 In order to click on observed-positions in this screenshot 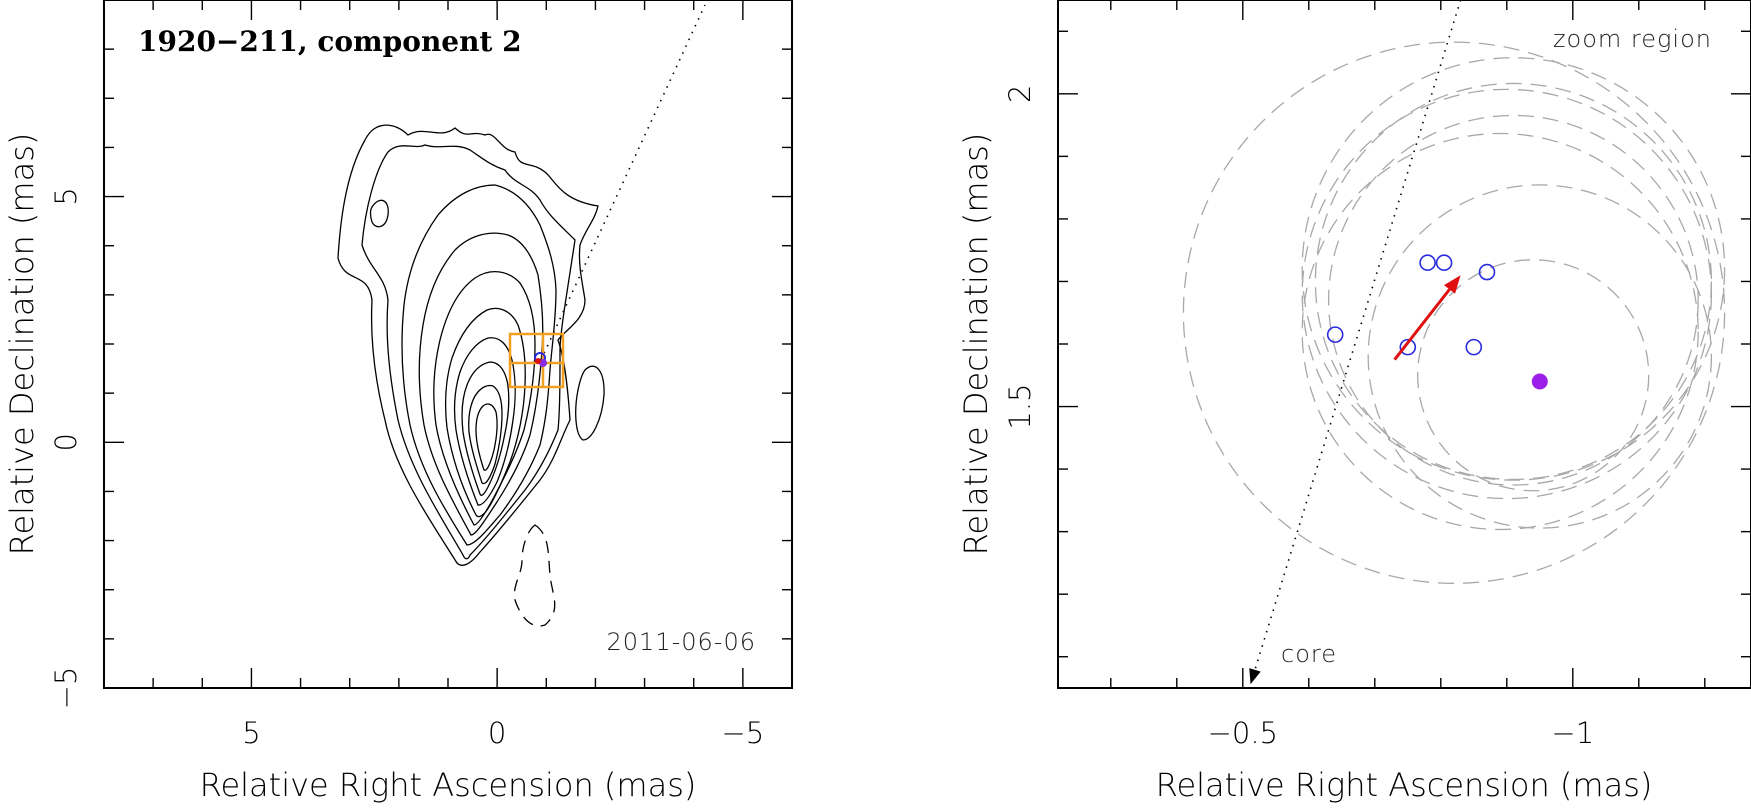, I will do `click(1411, 305)`.